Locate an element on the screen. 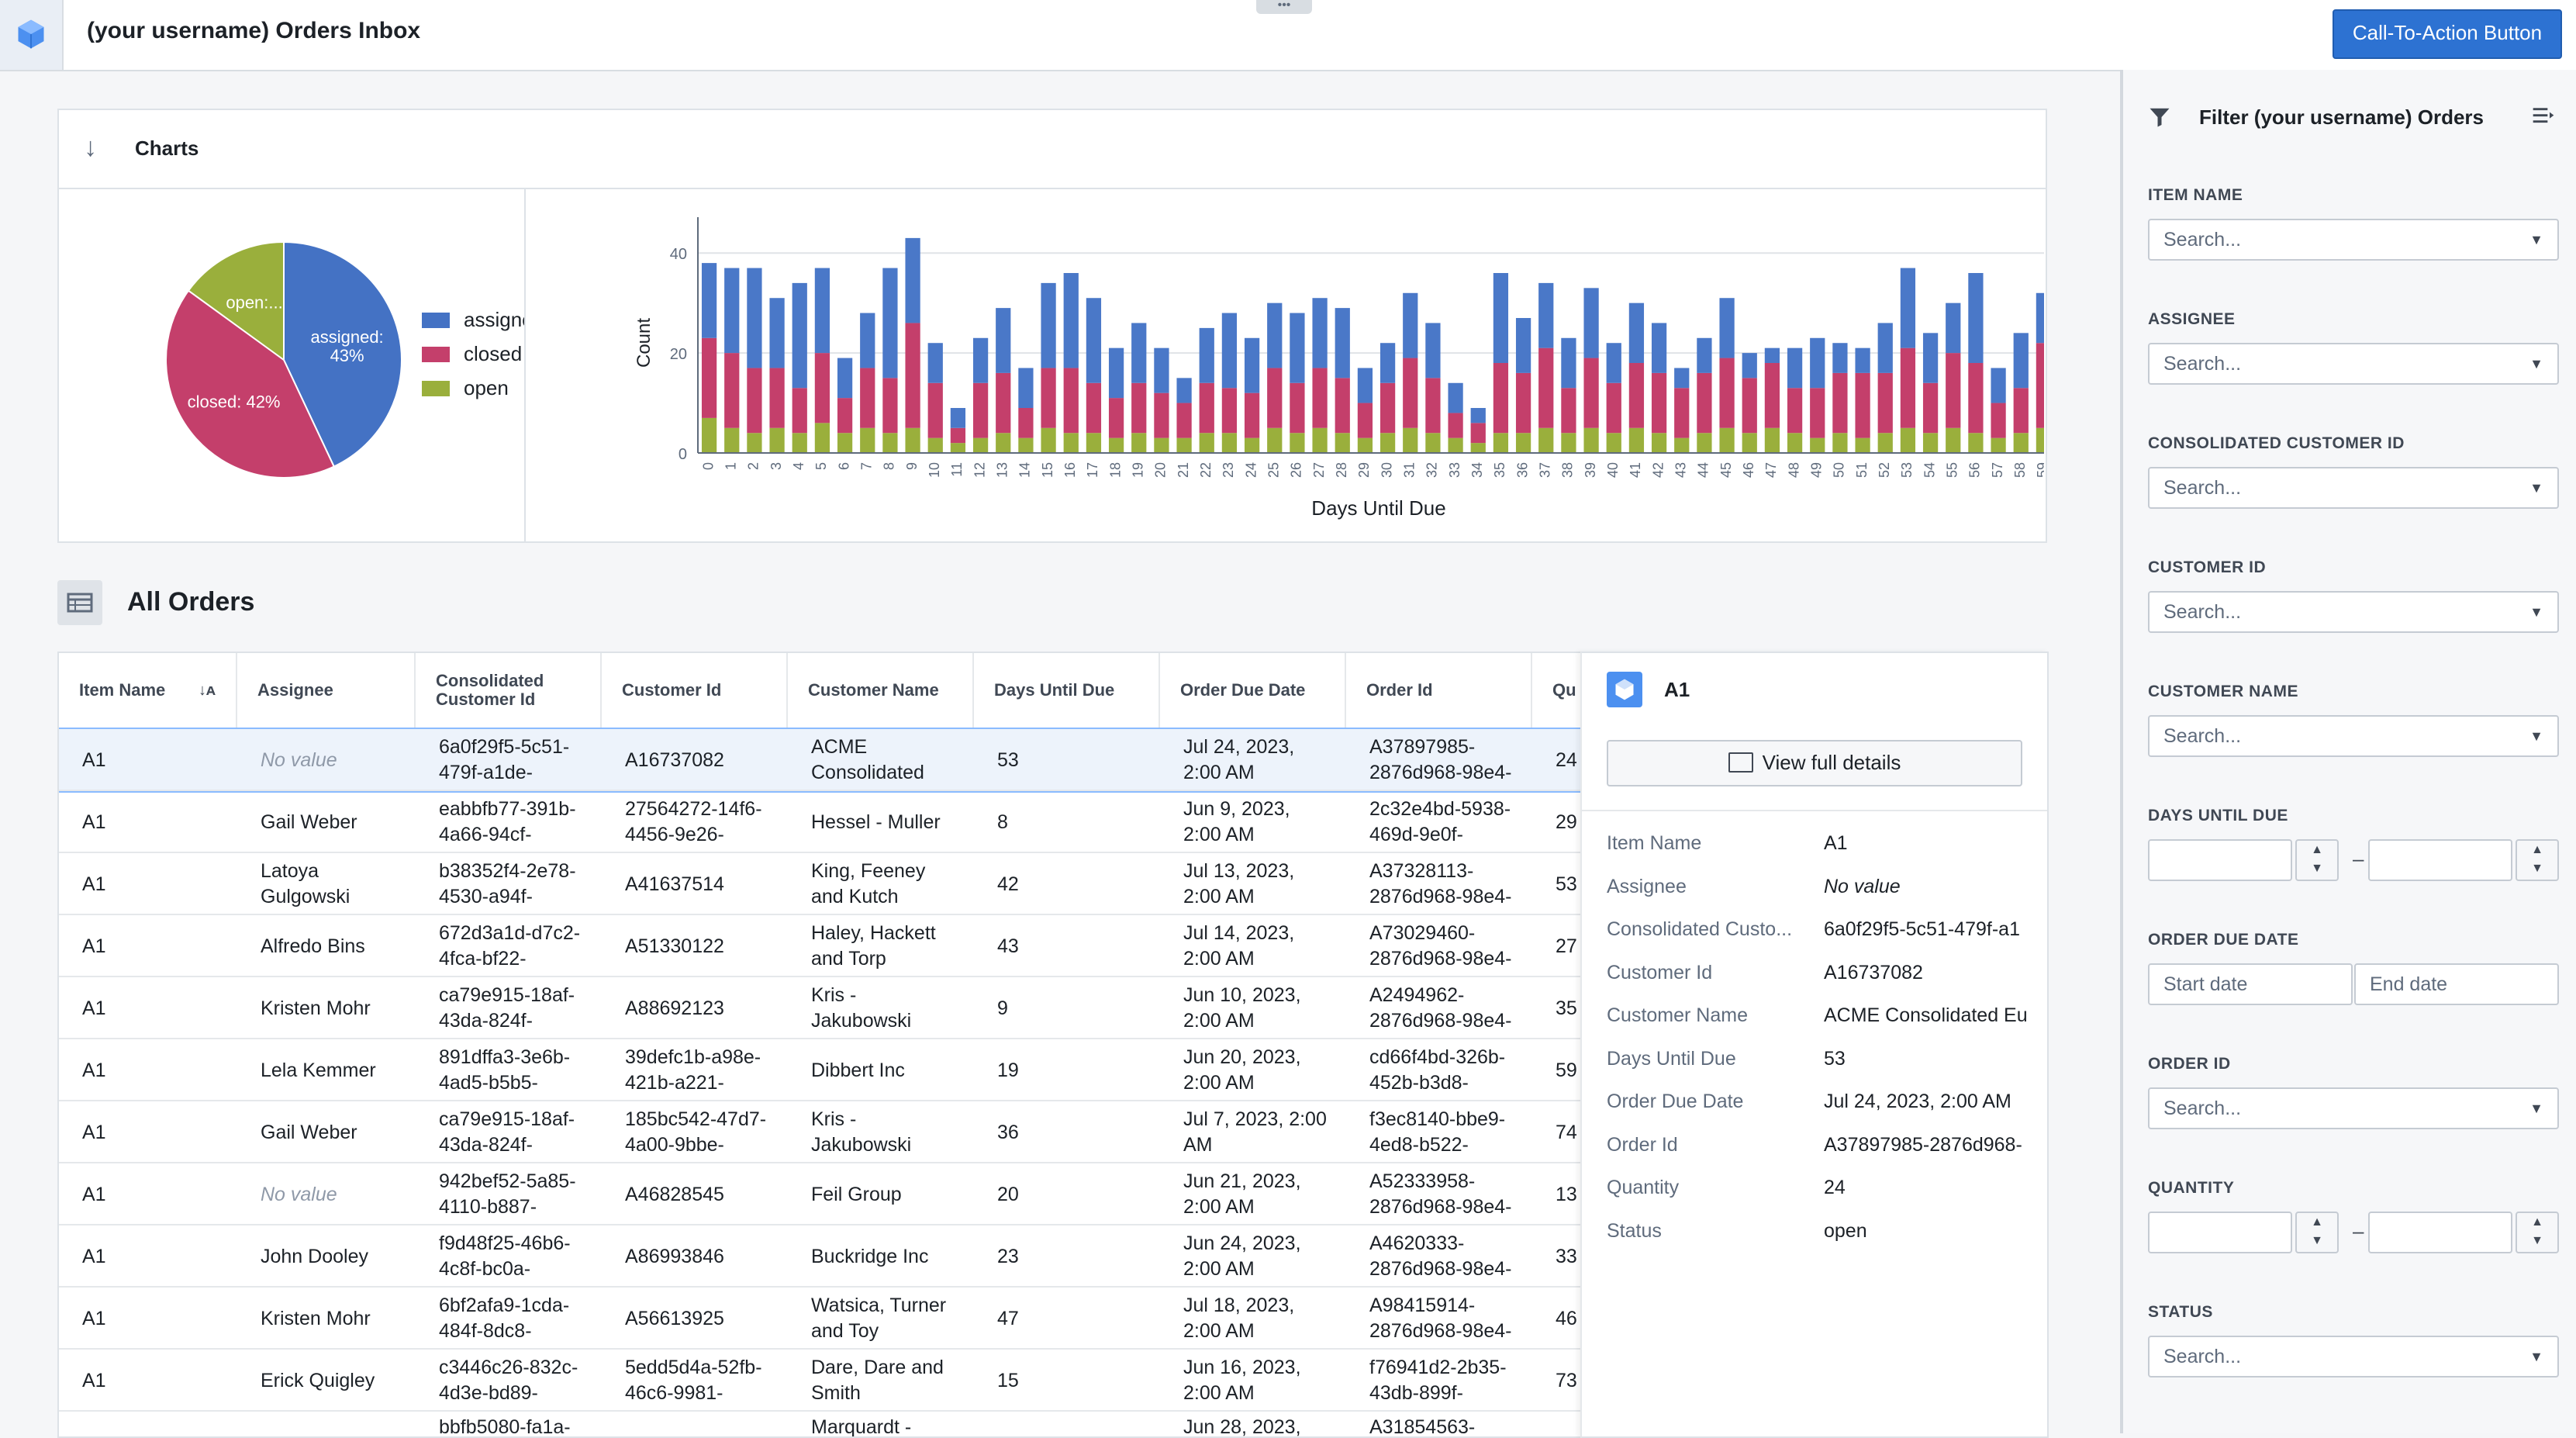 The width and height of the screenshot is (2576, 1438). quantity-max-stepper: ▲ ▼ is located at coordinates (2537, 1232).